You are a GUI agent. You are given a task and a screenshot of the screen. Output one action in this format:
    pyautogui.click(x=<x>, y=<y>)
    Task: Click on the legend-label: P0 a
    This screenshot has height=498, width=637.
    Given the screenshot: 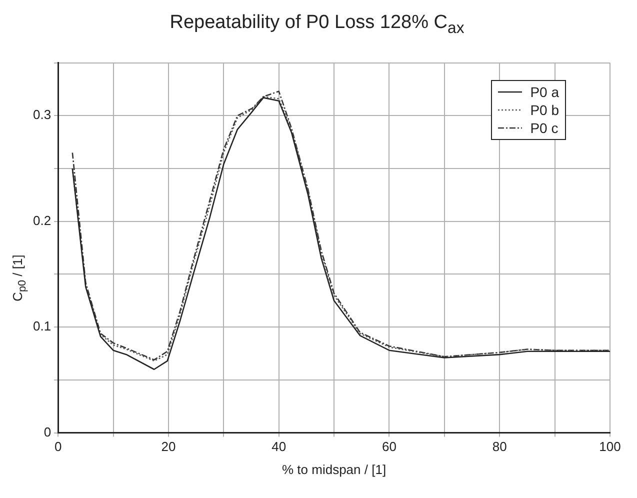 What is the action you would take?
    pyautogui.click(x=544, y=92)
    